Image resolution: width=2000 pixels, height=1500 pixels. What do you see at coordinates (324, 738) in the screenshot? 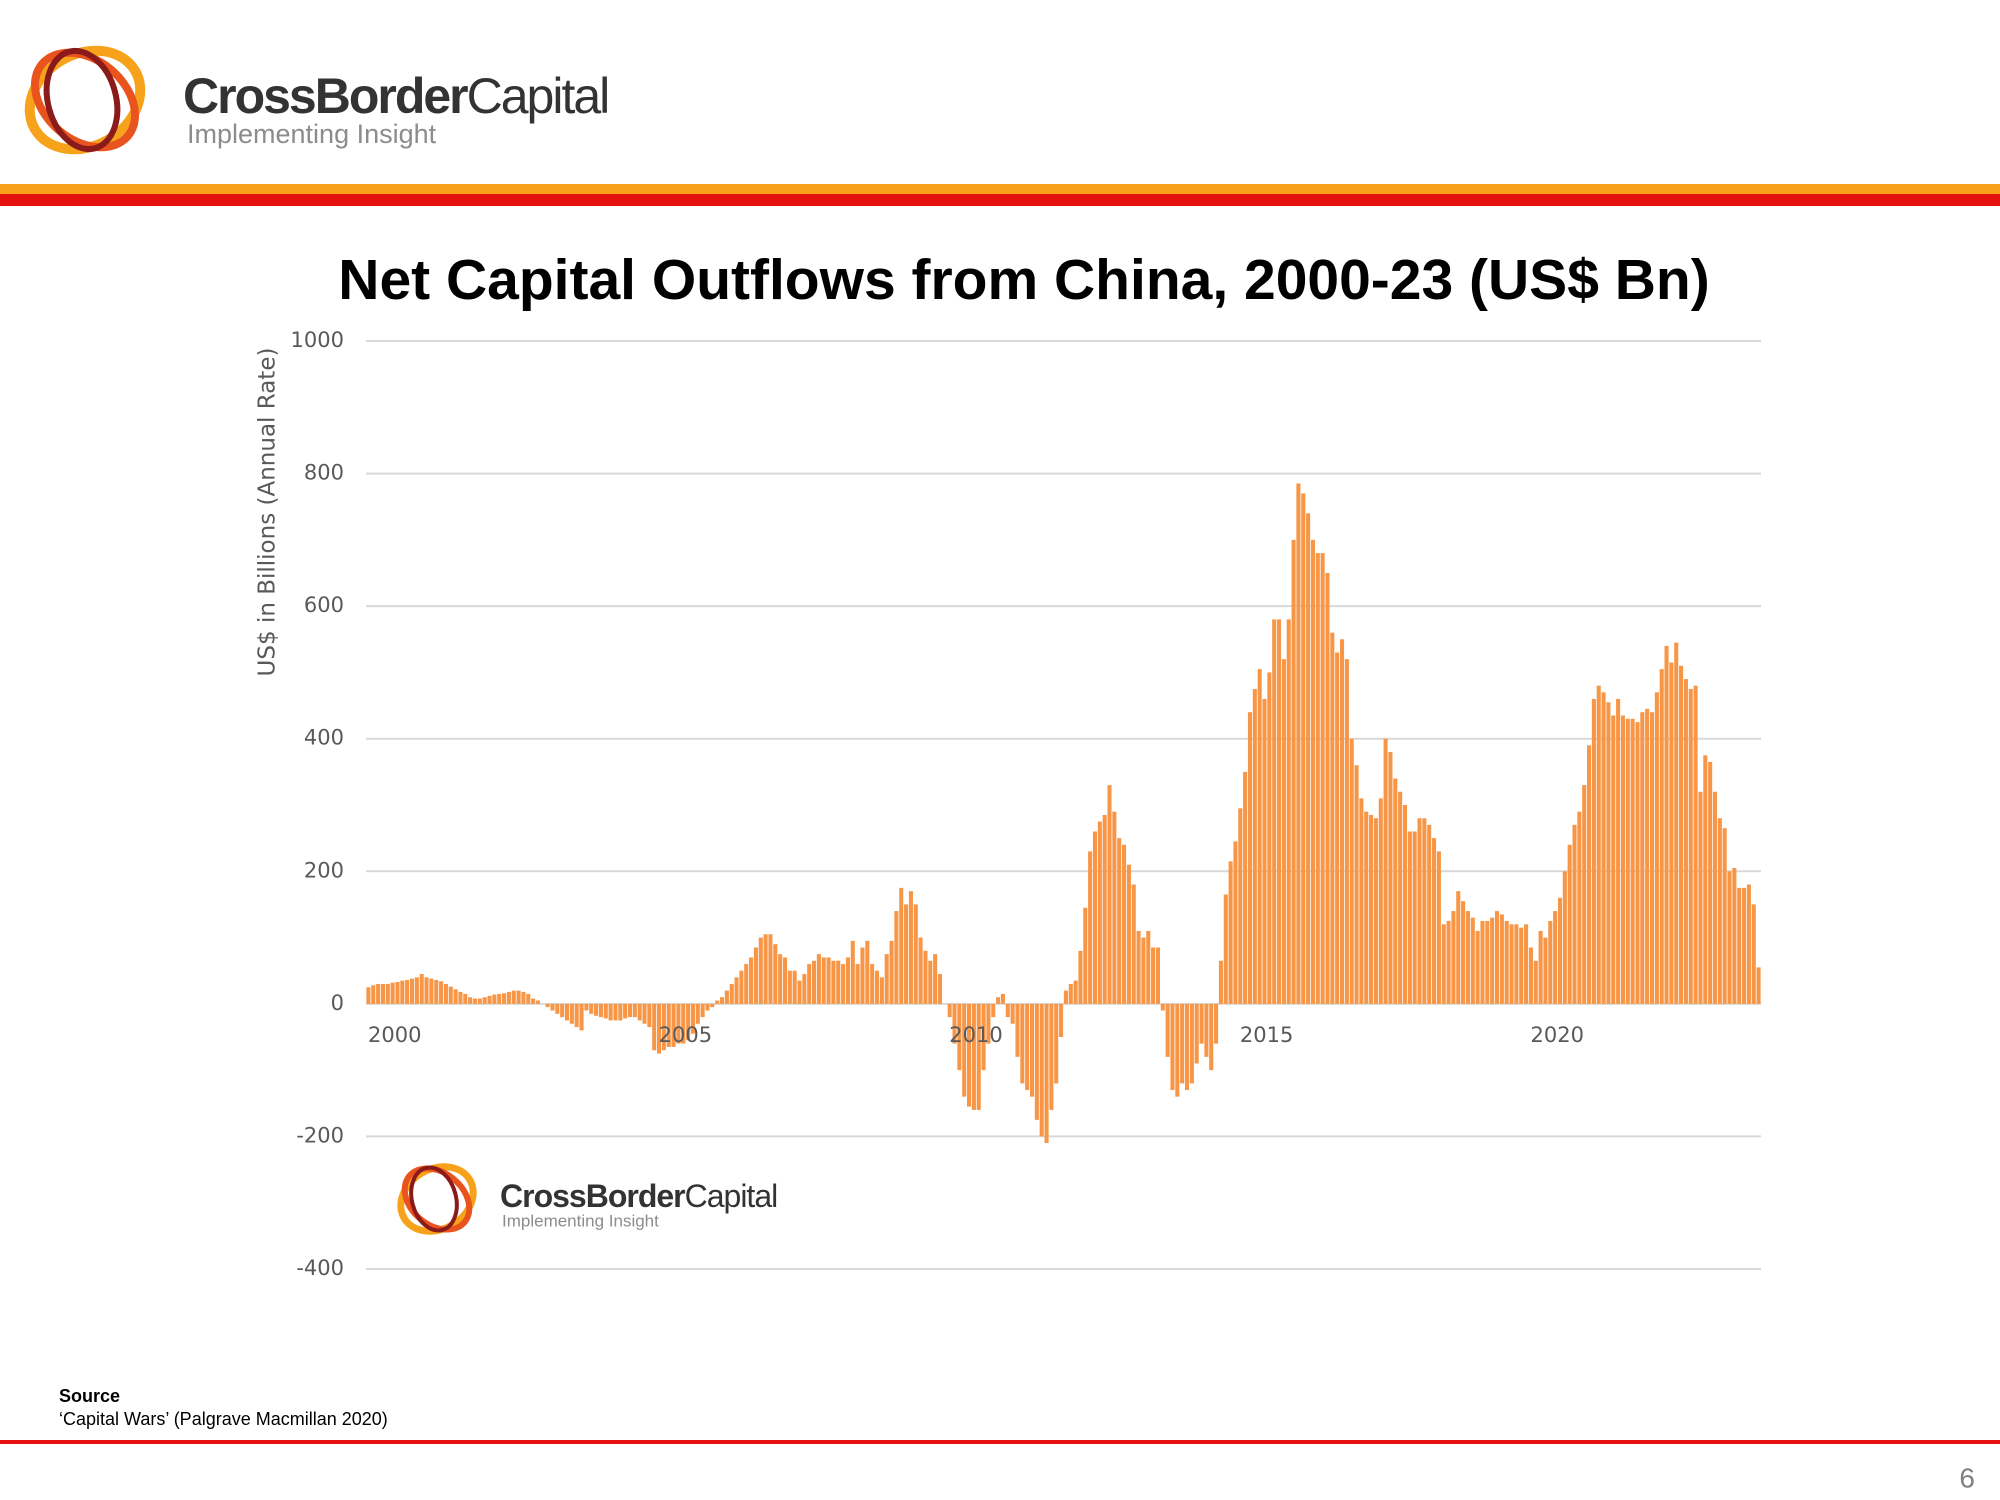
I see `y-tick-label: 400` at bounding box center [324, 738].